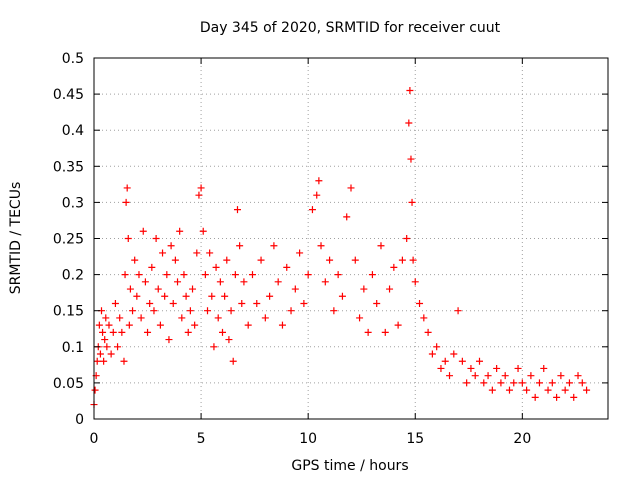 This screenshot has height=480, width=640. Describe the element at coordinates (308, 439) in the screenshot. I see `x-tick-label: 10` at that location.